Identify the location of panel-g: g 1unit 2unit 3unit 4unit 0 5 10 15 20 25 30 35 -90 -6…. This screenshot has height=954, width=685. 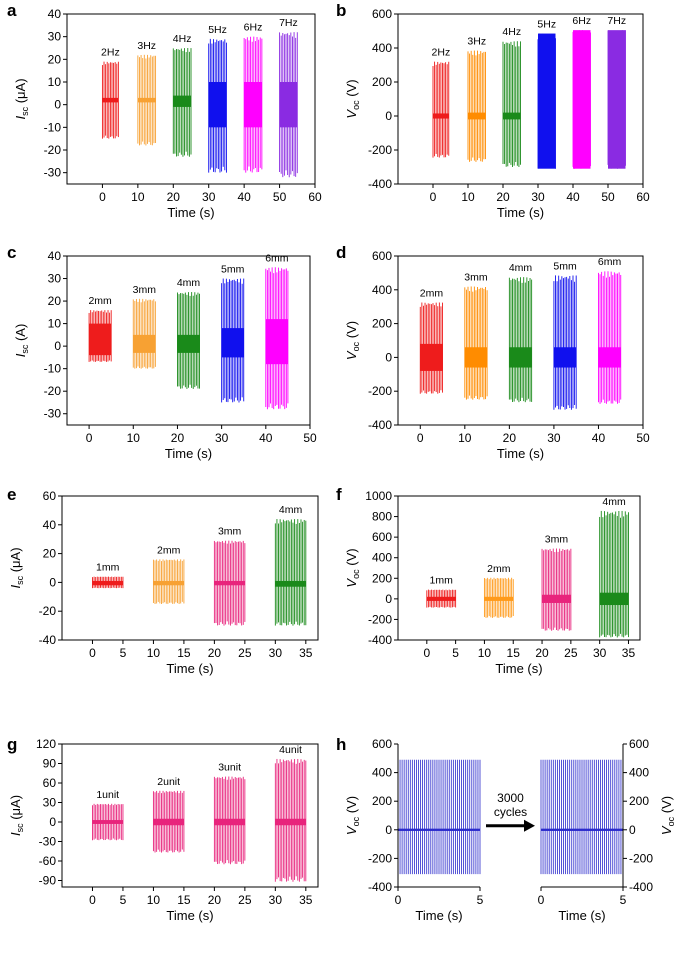
(163, 829).